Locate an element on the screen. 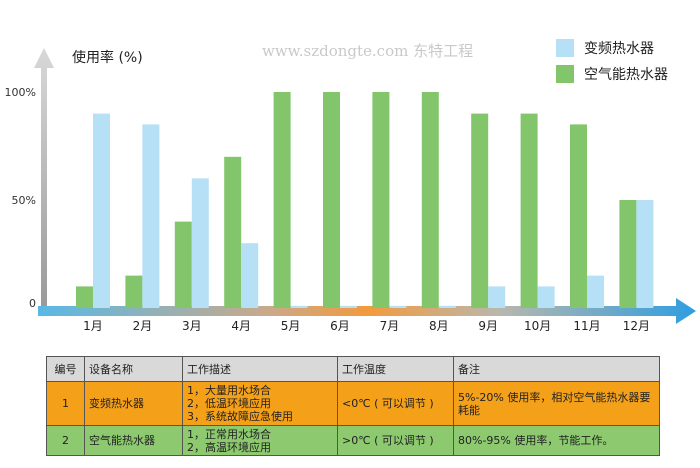 Image resolution: width=700 pixels, height=468 pixels. x-tick-label: 8月 is located at coordinates (439, 326).